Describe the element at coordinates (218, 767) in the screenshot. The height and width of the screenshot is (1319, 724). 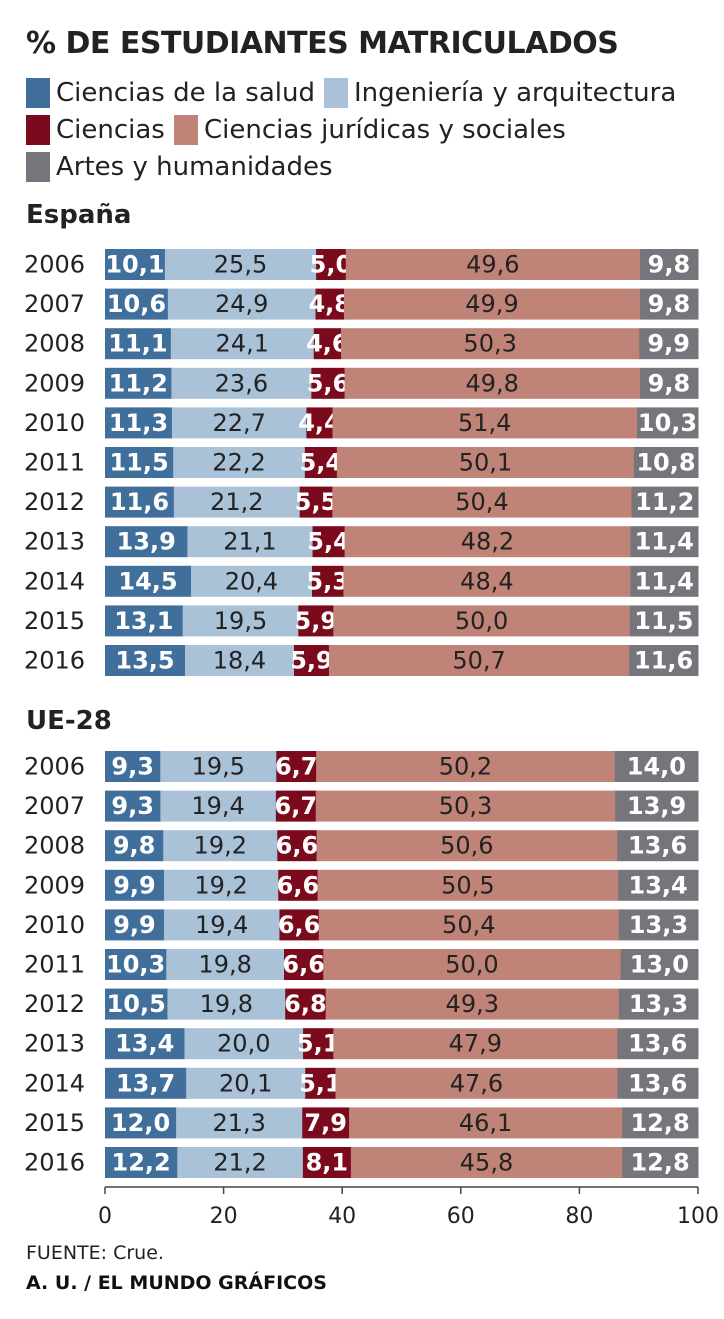
I see `value-label-ue28-2006-ingenieria: 19,5` at that location.